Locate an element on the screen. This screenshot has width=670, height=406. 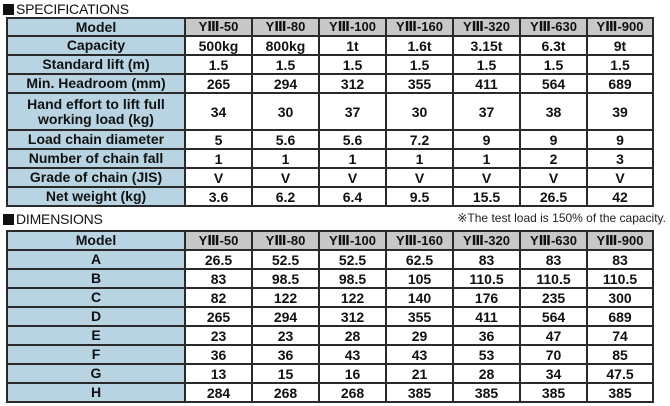
table-cell: 47 is located at coordinates (553, 335).